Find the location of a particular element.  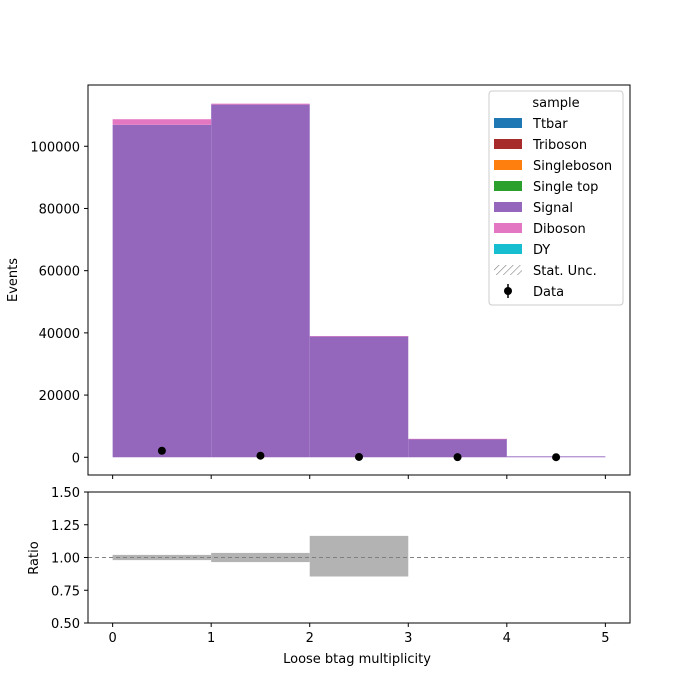

y-tick-label: 80000 is located at coordinates (59, 209).